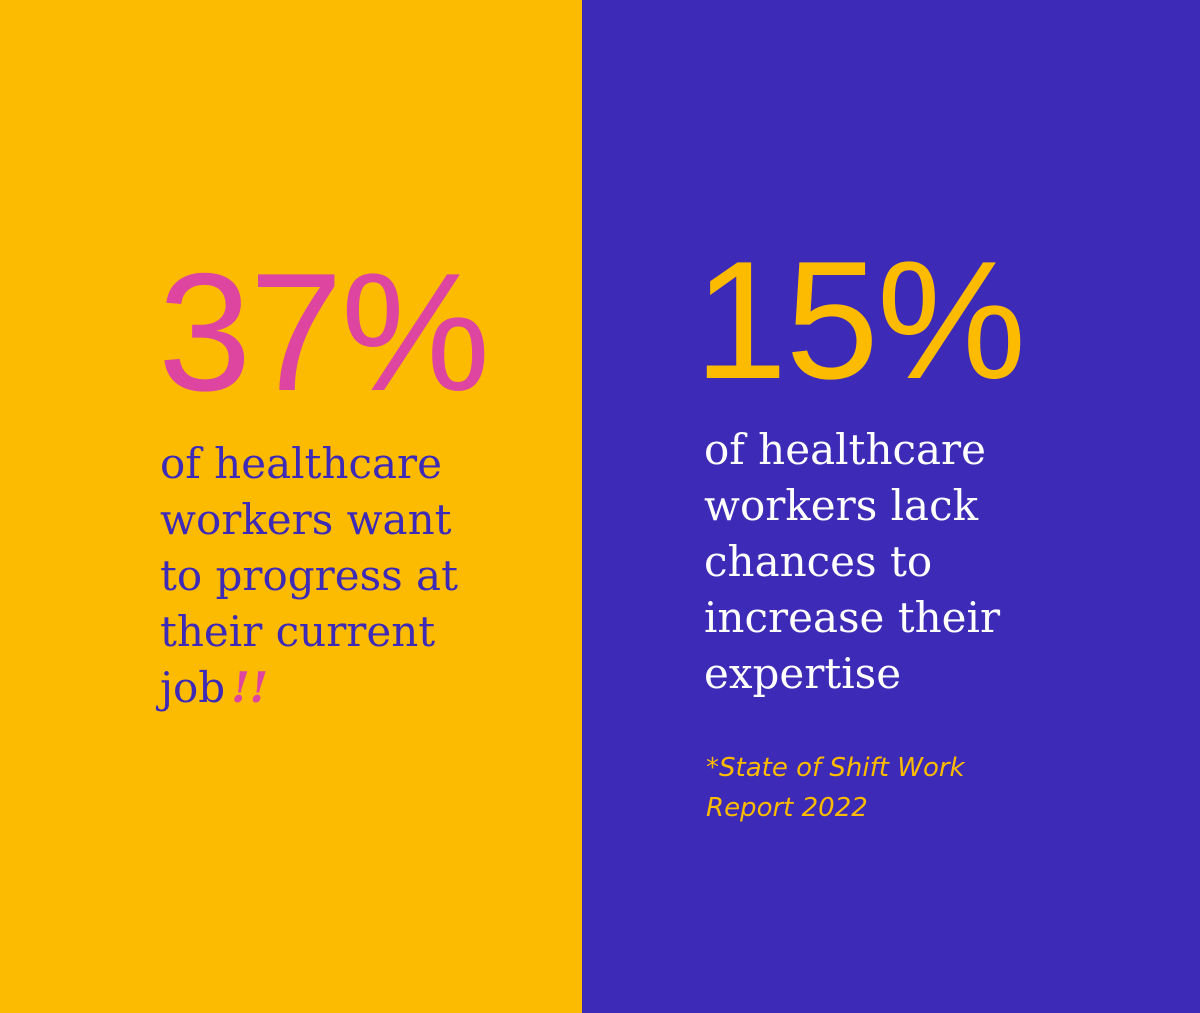 The width and height of the screenshot is (1200, 1013). What do you see at coordinates (309, 688) in the screenshot?
I see `text-line: job!!` at bounding box center [309, 688].